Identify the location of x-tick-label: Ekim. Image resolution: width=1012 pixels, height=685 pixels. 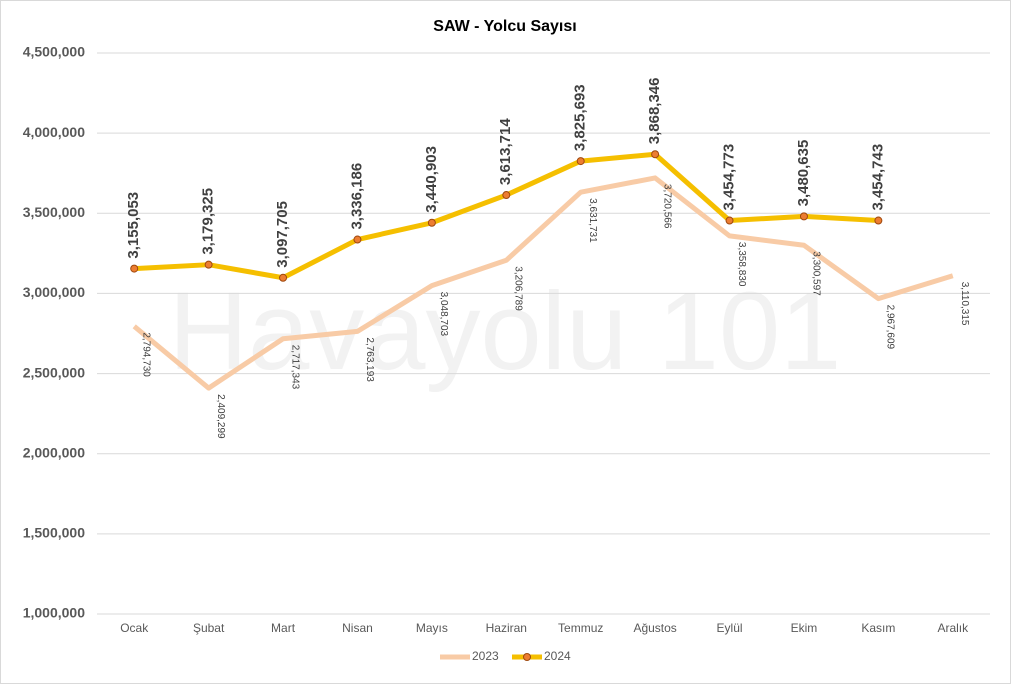
(804, 628).